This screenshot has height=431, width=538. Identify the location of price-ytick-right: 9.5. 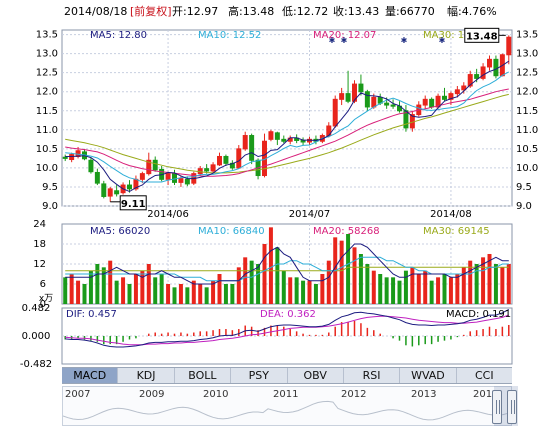
(524, 187).